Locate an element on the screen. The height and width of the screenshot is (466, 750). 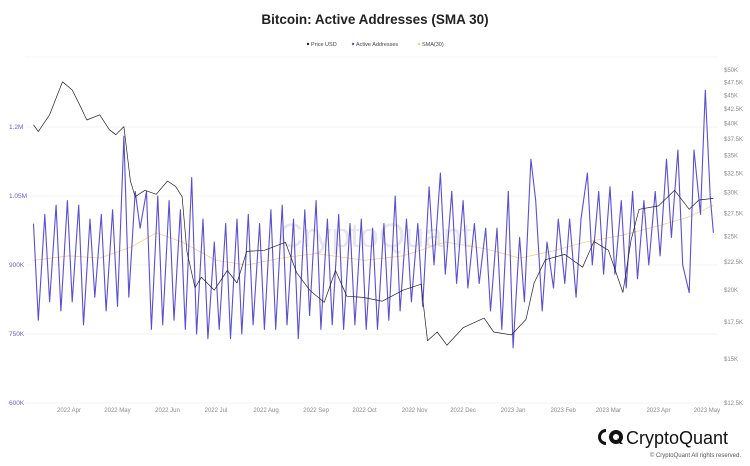
legend: Price USD Active Addresses SMA(30) is located at coordinates (375, 45).